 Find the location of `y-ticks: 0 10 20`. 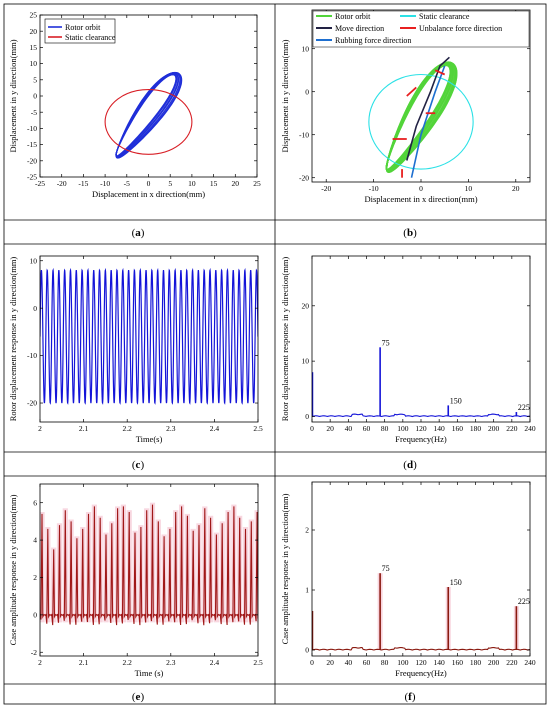

y-ticks: 0 10 20 is located at coordinates (416, 361).